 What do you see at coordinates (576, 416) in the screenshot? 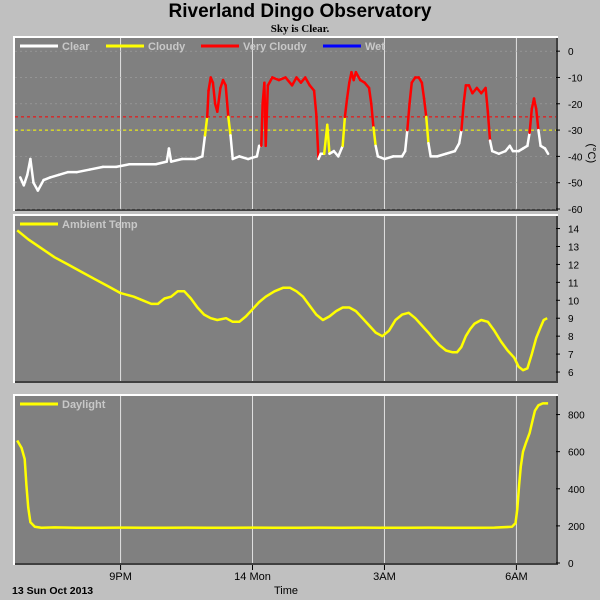
I see `y-tick-label: 800` at bounding box center [576, 416].